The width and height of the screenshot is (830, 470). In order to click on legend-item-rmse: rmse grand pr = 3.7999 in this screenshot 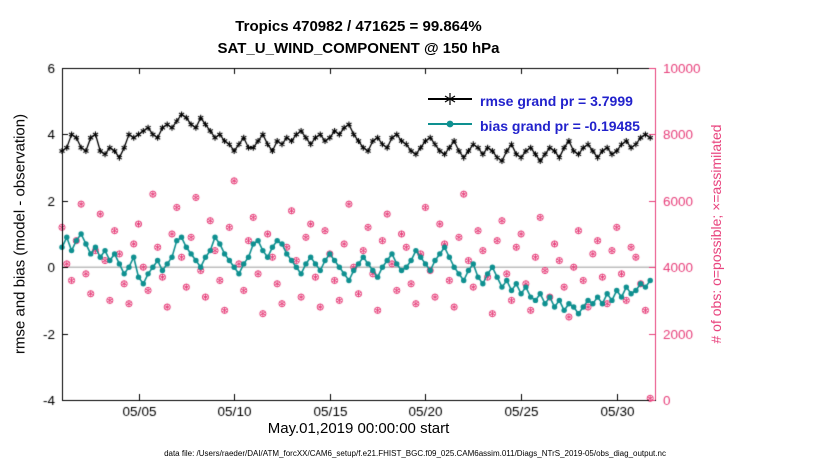, I will do `click(534, 101)`.